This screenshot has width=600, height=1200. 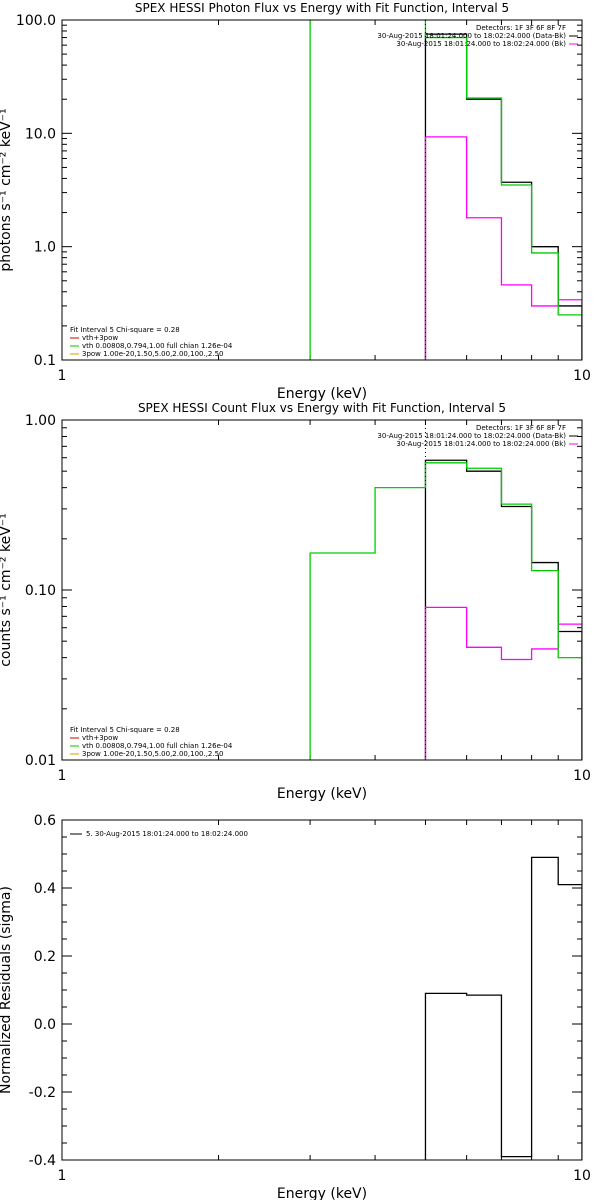 I want to click on y-tick-label: 0.01, so click(x=40, y=761).